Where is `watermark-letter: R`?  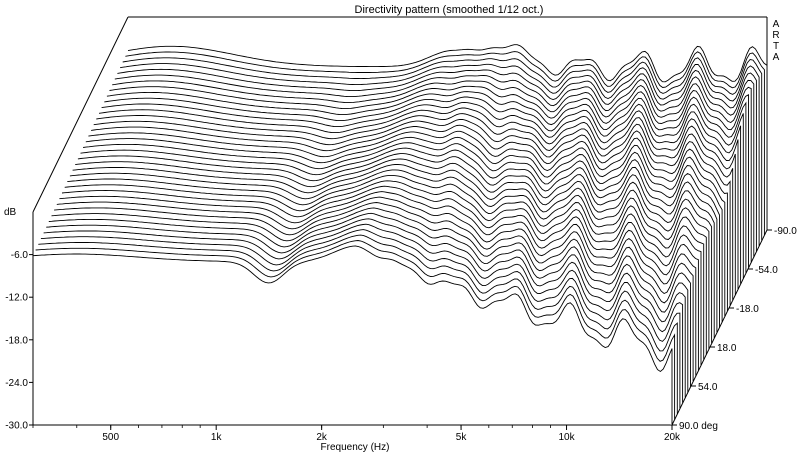 watermark-letter: R is located at coordinates (775, 35).